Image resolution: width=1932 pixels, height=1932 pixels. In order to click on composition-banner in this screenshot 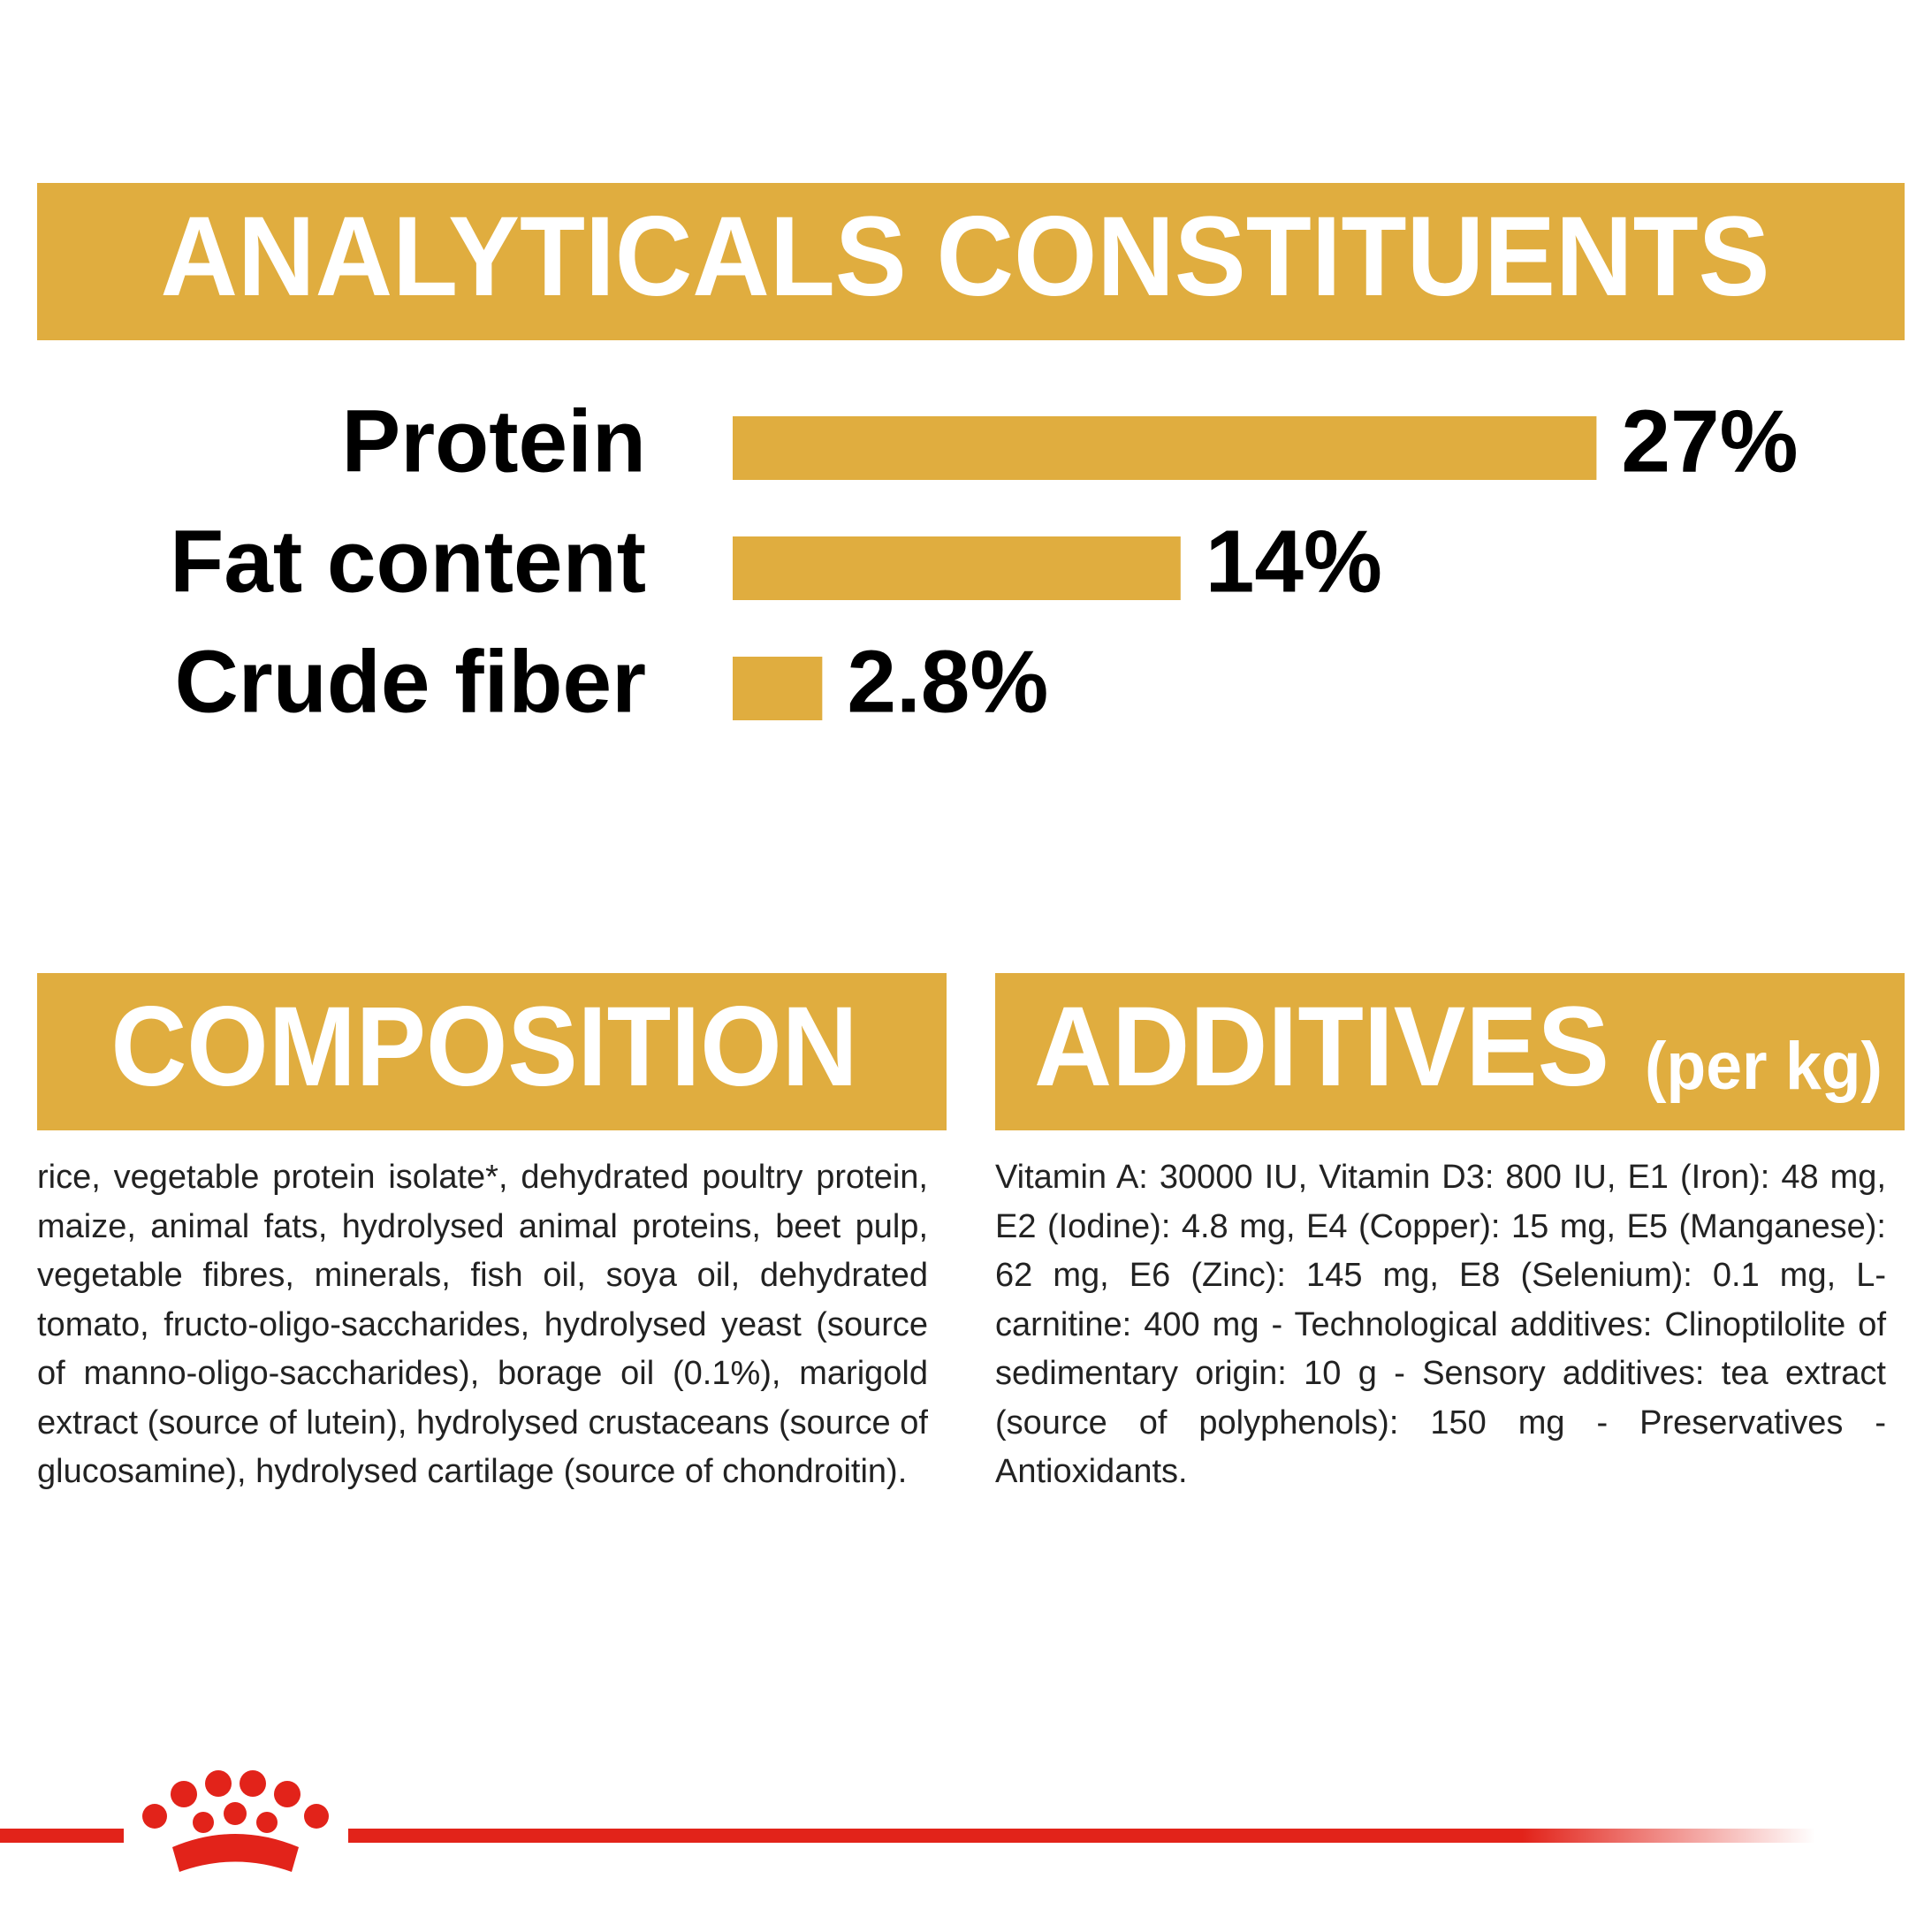, I will do `click(492, 1051)`.